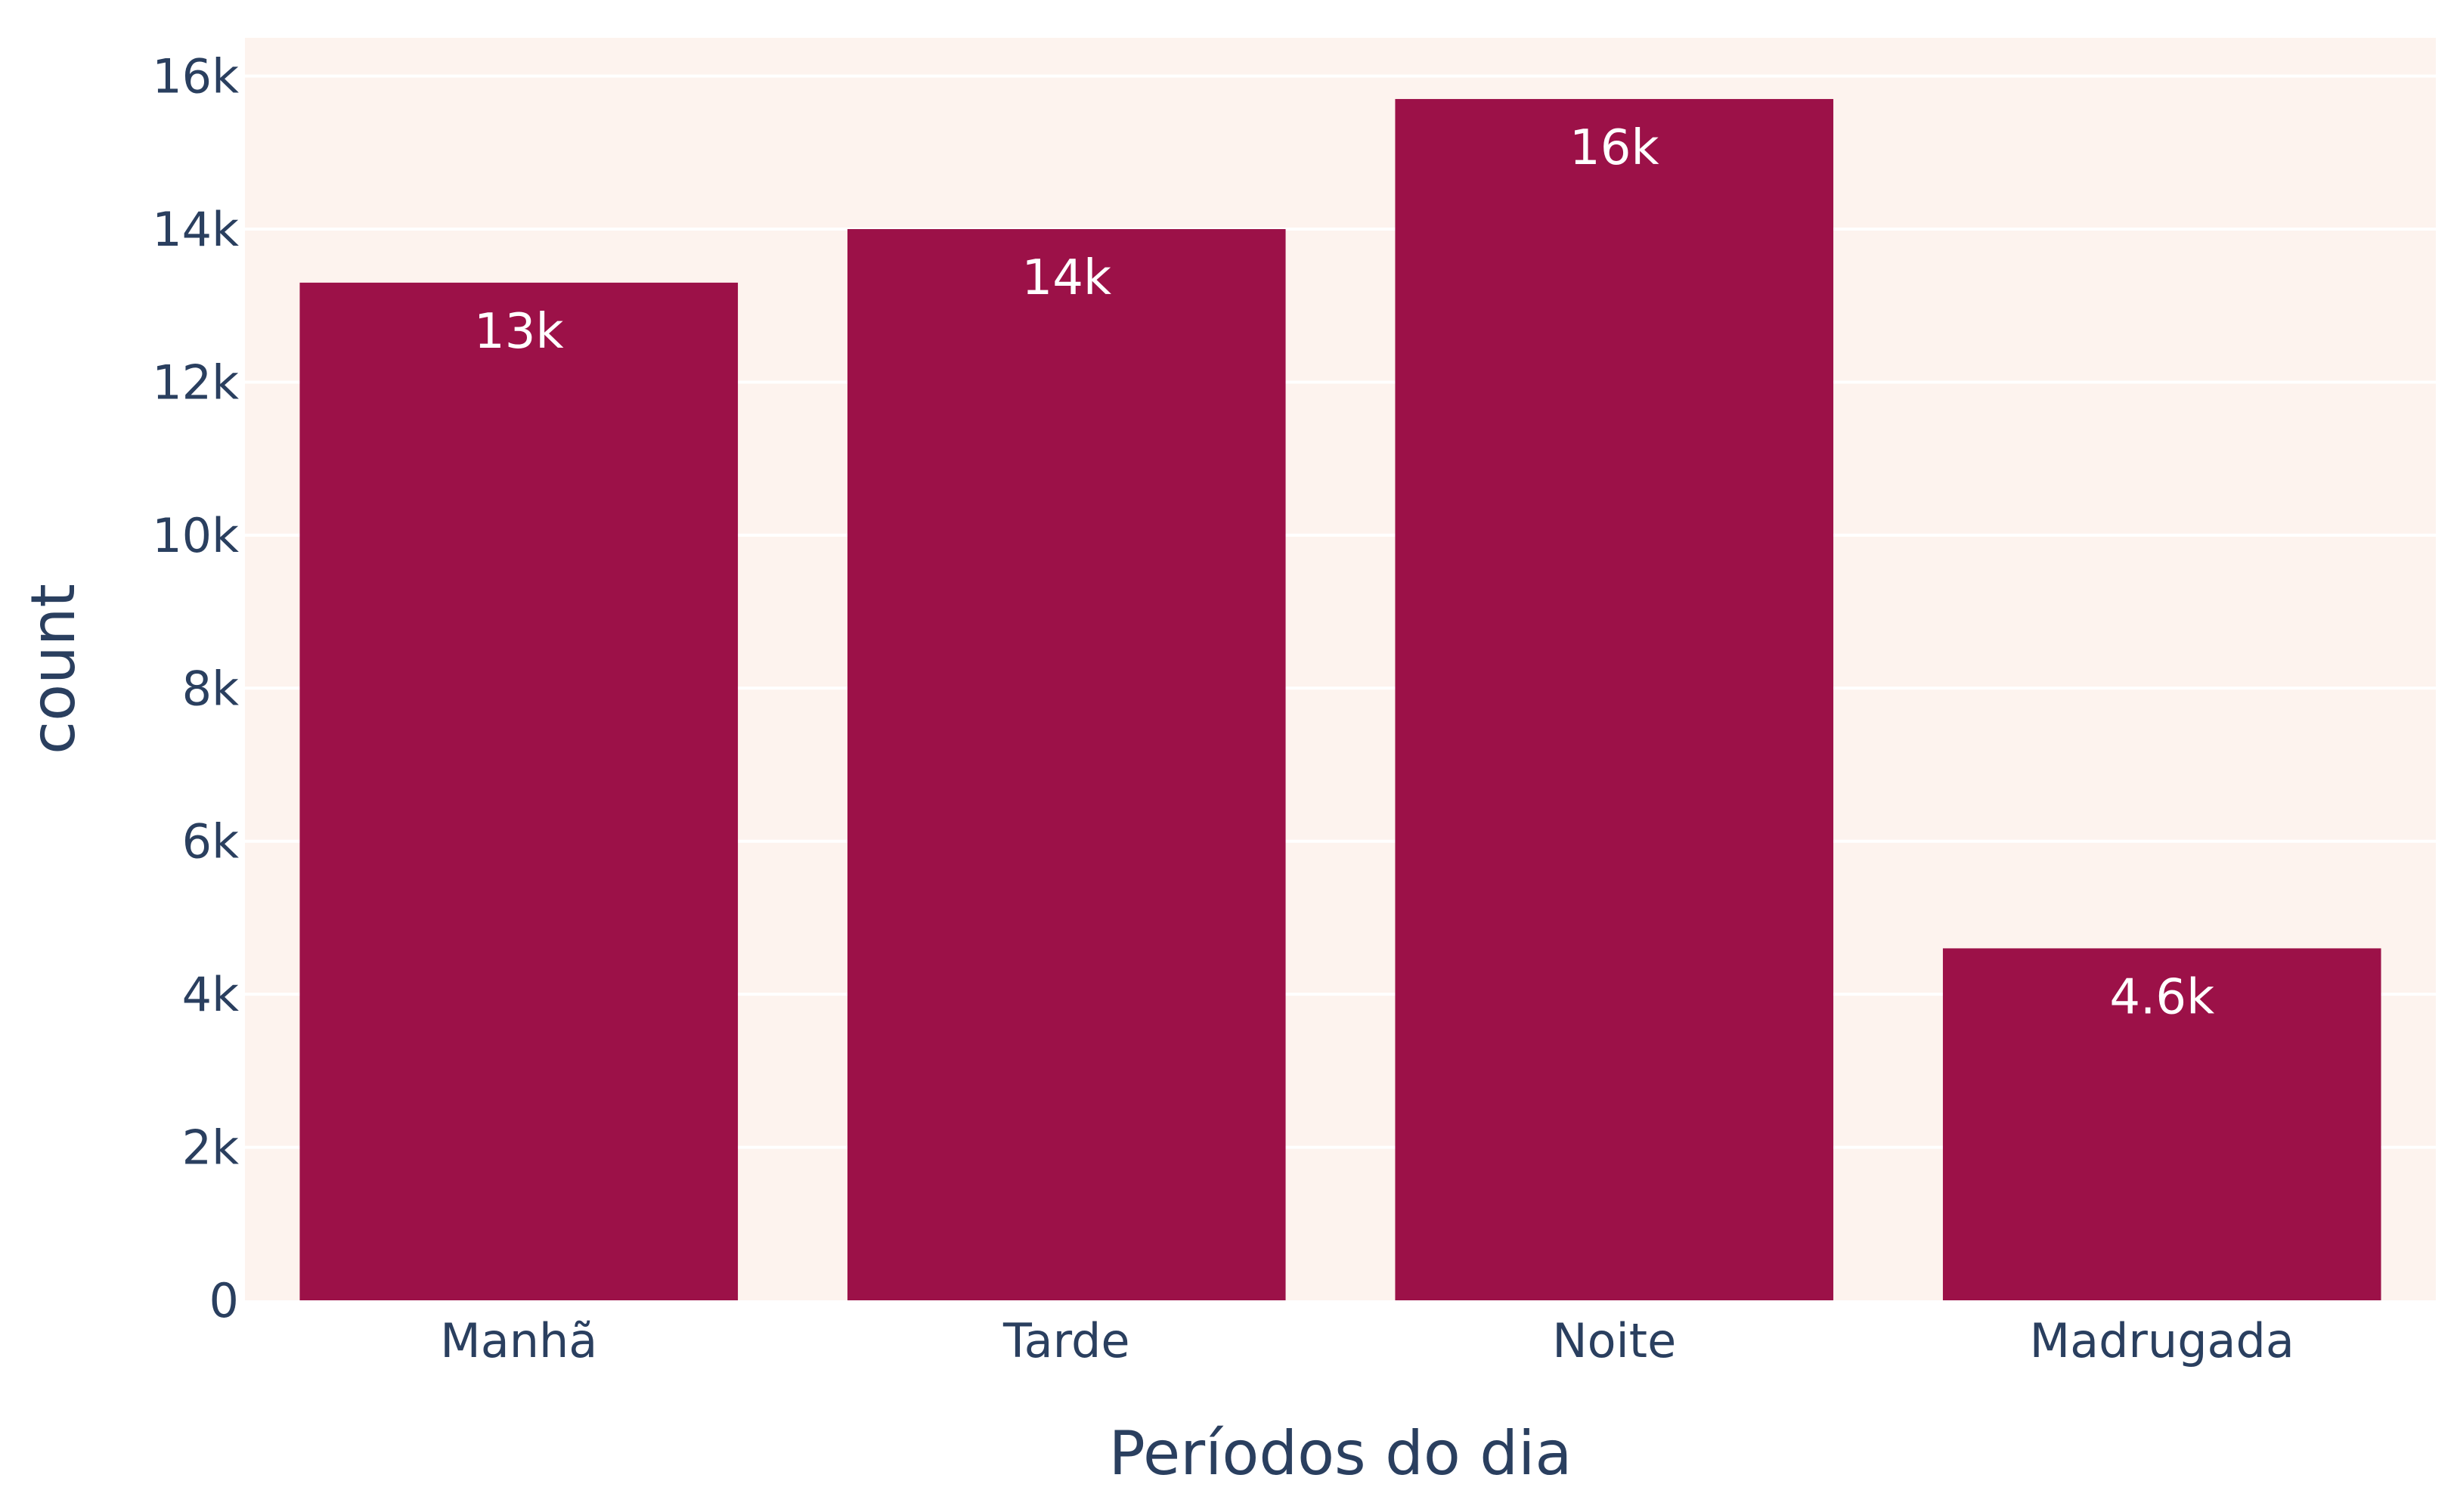 The image size is (2457, 1512). Describe the element at coordinates (195, 382) in the screenshot. I see `y-tick-label: 12k` at that location.